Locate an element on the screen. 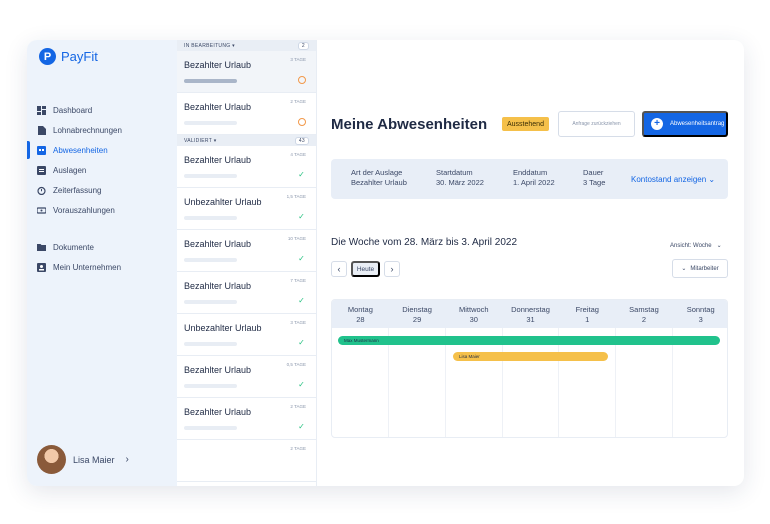 This screenshot has width=770, height=524. payfit-logo: P PayFit is located at coordinates (68, 56).